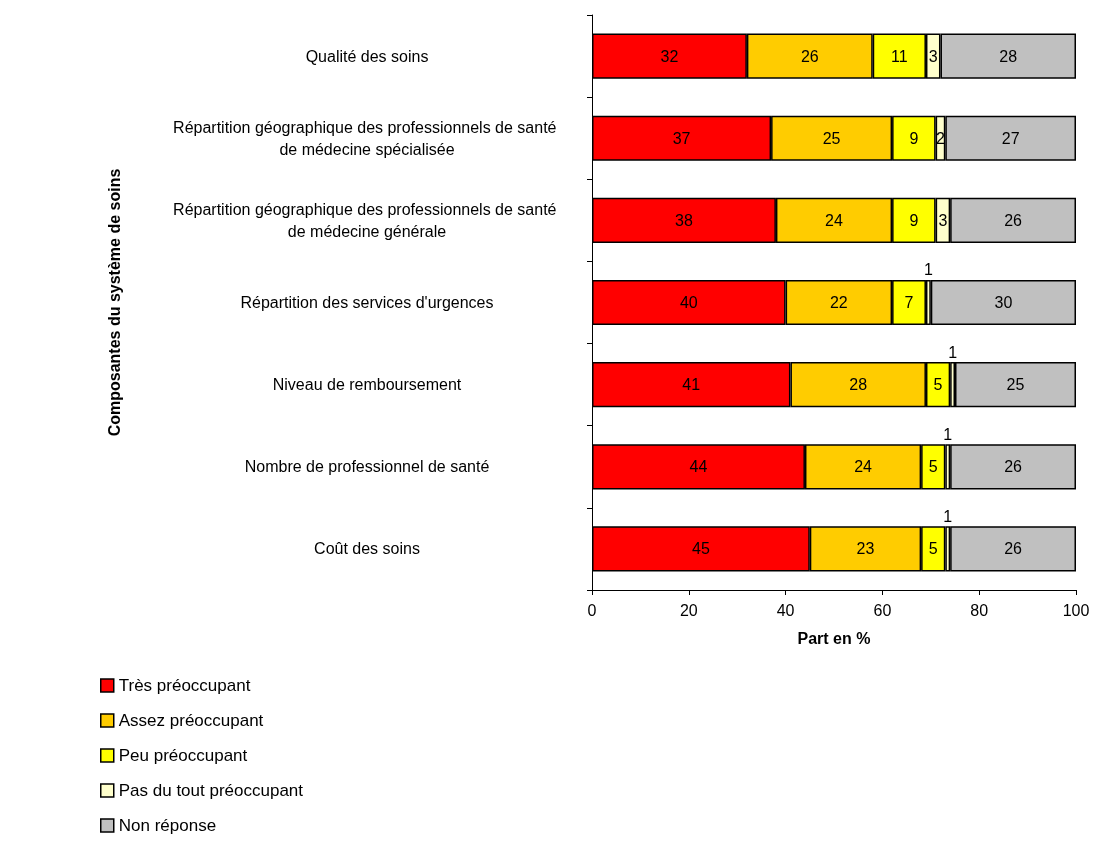  I want to click on data-label: 41, so click(691, 385).